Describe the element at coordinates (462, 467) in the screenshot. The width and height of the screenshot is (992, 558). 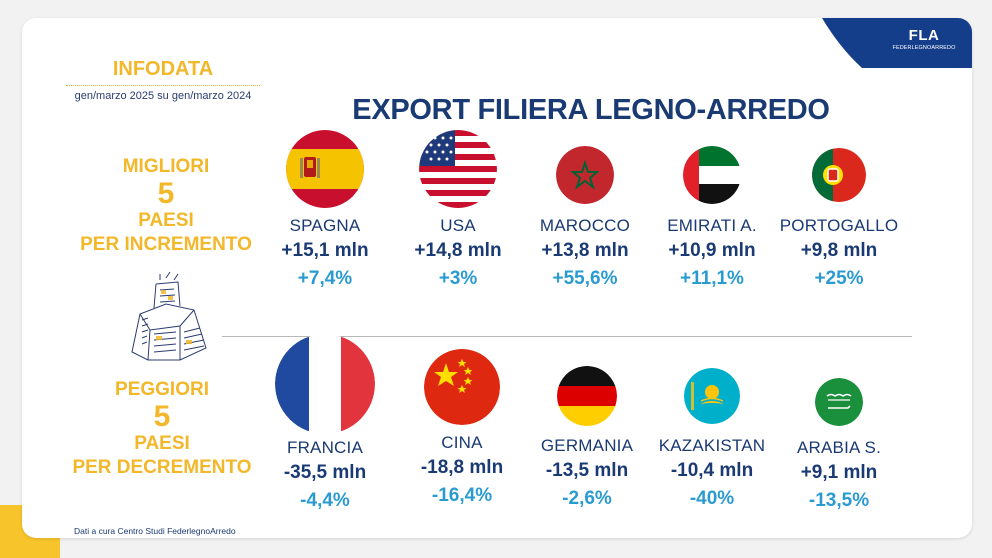
I see `country-amount: -18,8 mln` at that location.